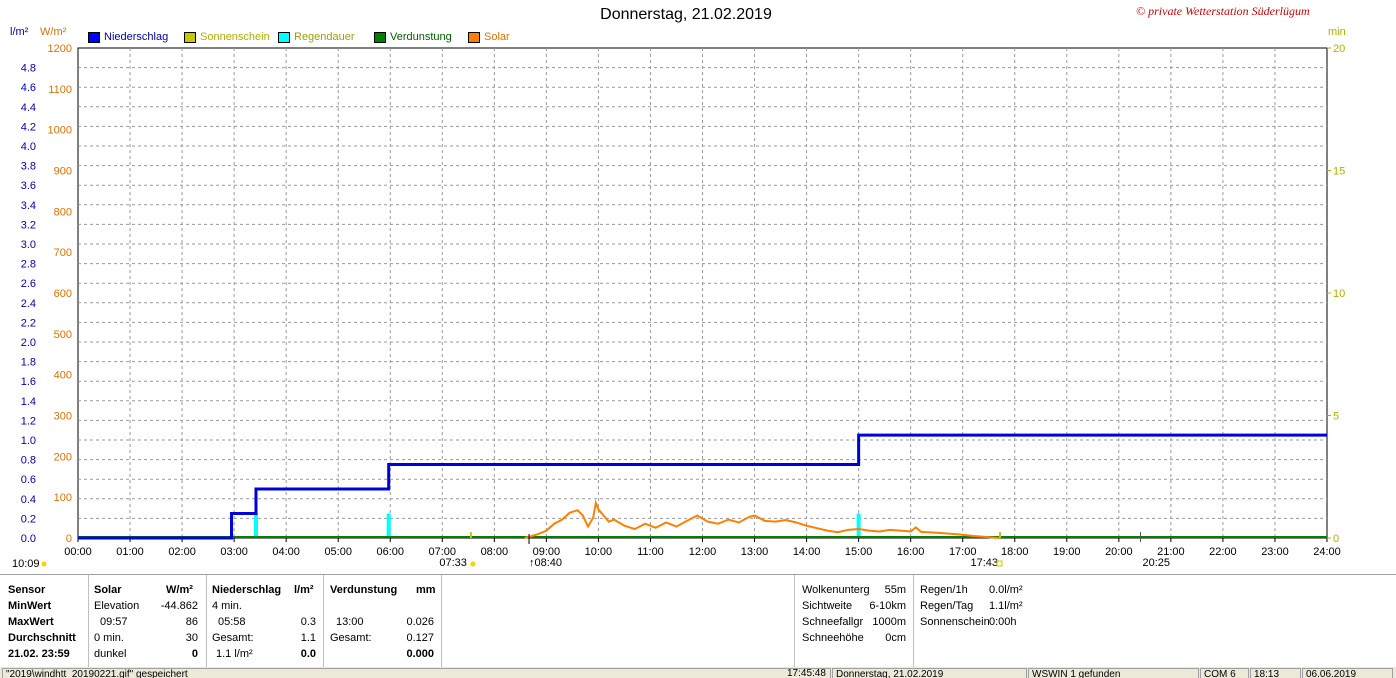 The image size is (1396, 678). Describe the element at coordinates (69, 539) in the screenshot. I see `y-solar-tick-label: 0` at that location.